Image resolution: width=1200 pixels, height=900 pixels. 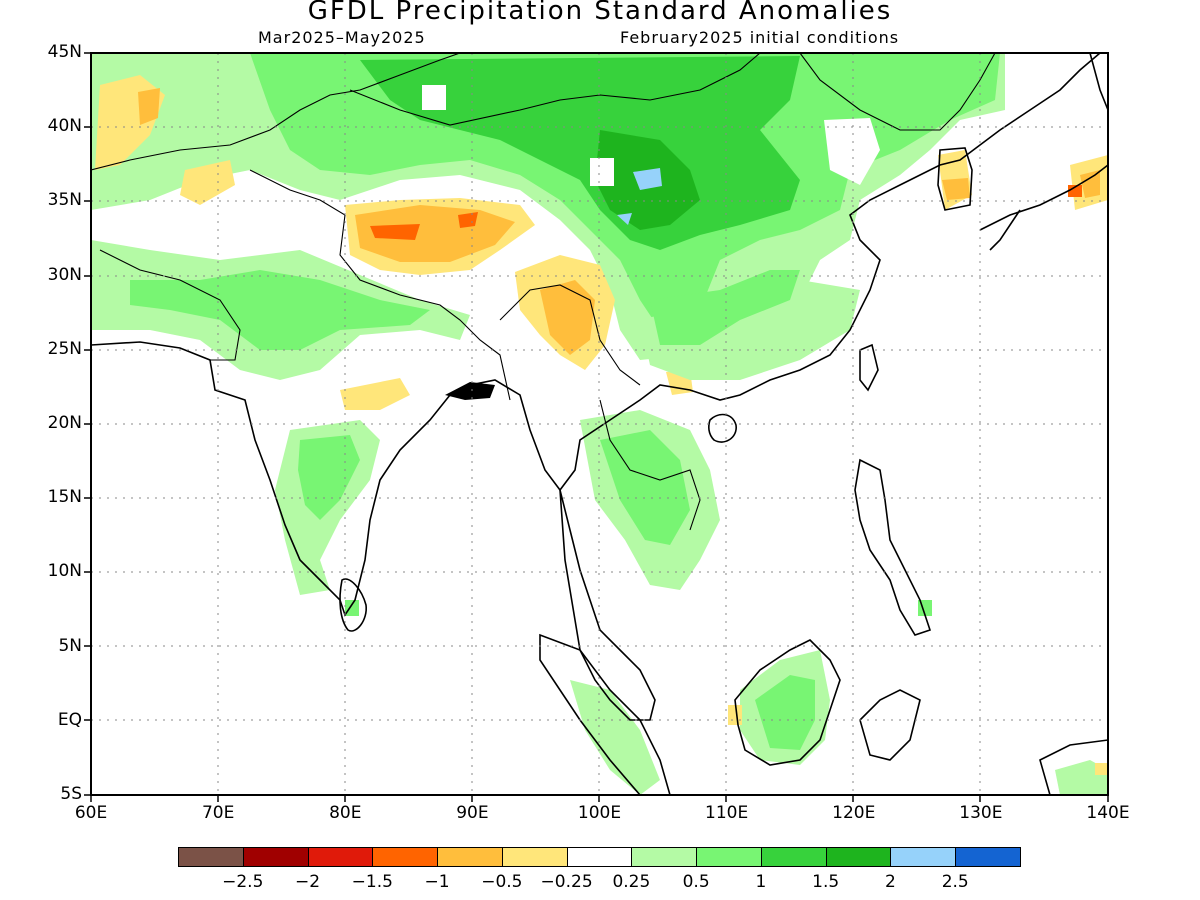 What do you see at coordinates (64, 126) in the screenshot?
I see `lat-tick-label: 40N` at bounding box center [64, 126].